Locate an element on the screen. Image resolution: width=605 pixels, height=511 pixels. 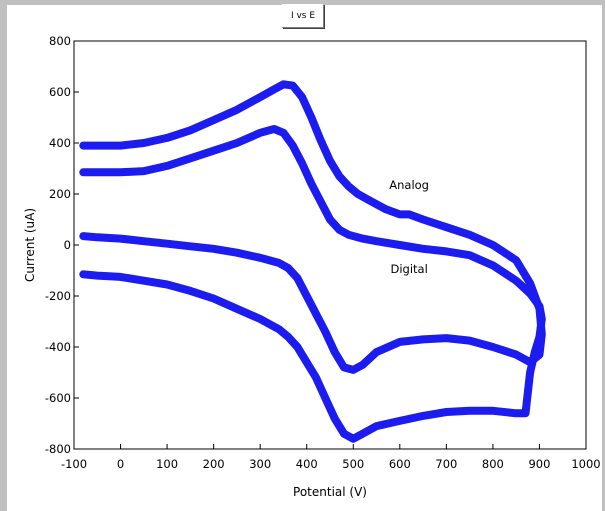
x-tick-label: -100 is located at coordinates (74, 464).